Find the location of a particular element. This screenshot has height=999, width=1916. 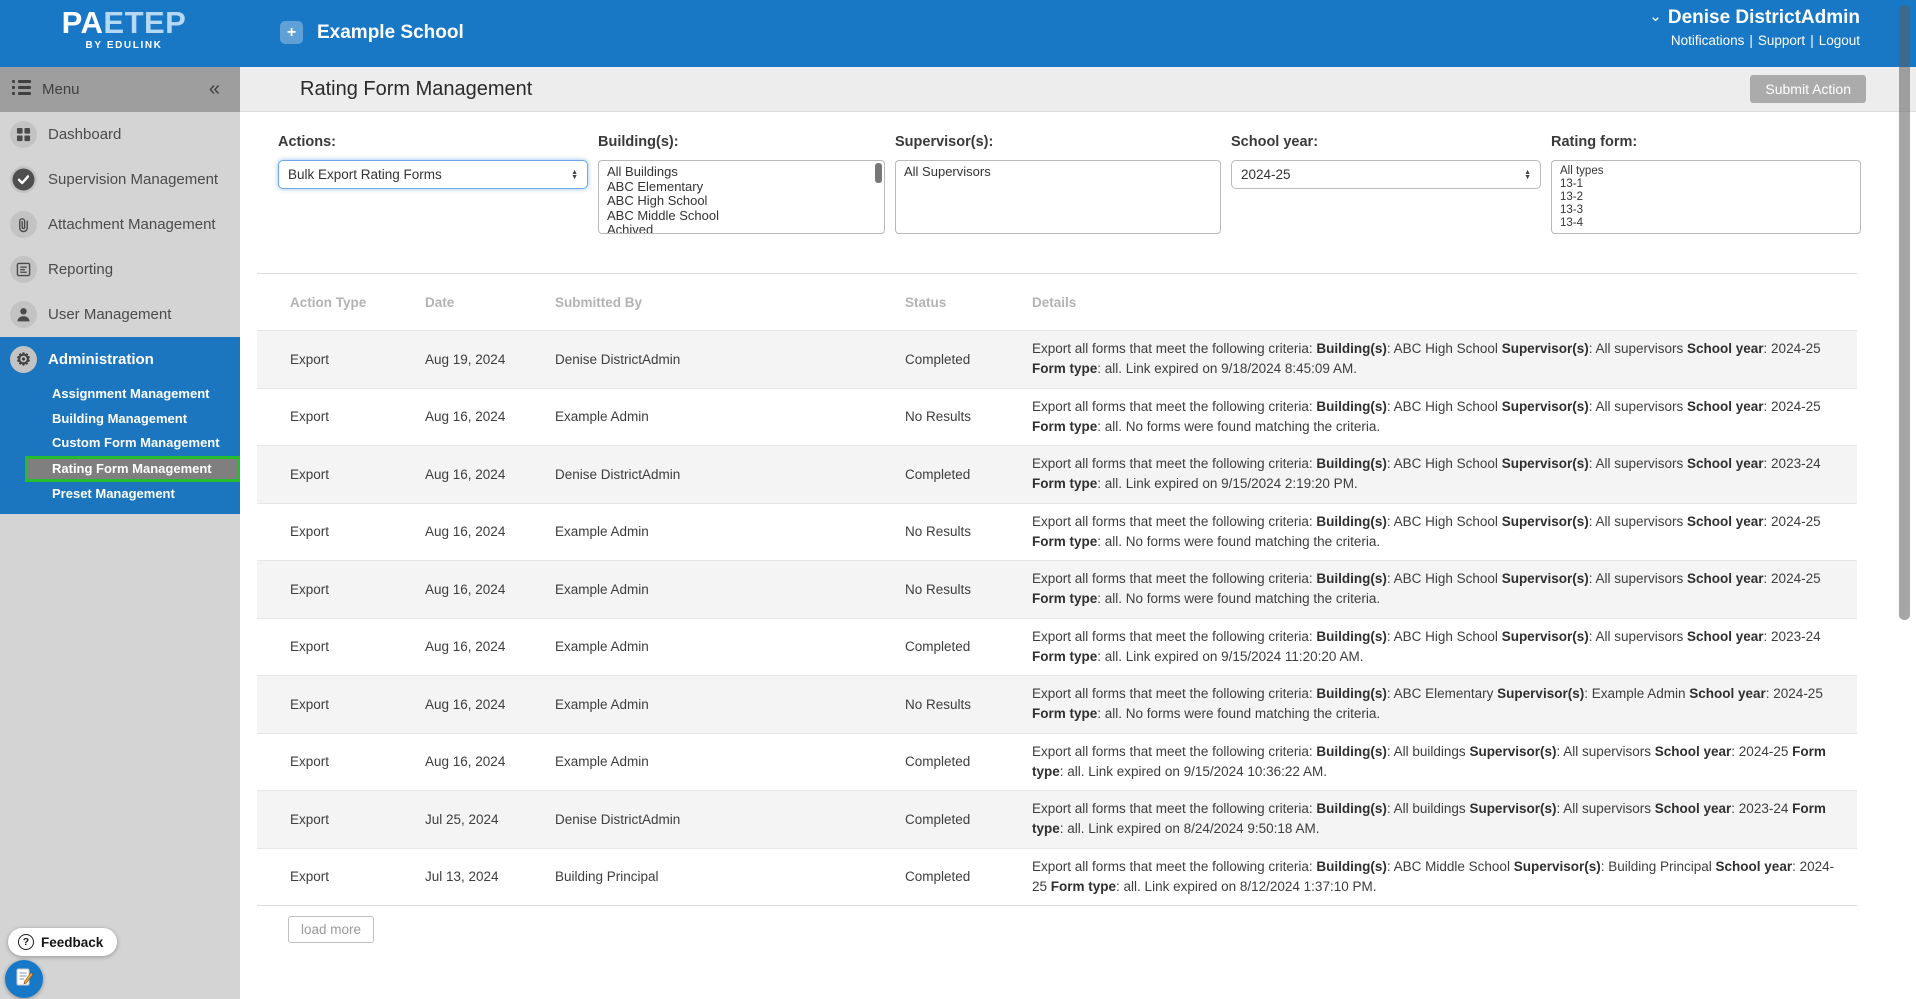

menu-label: Menu is located at coordinates (61, 89).